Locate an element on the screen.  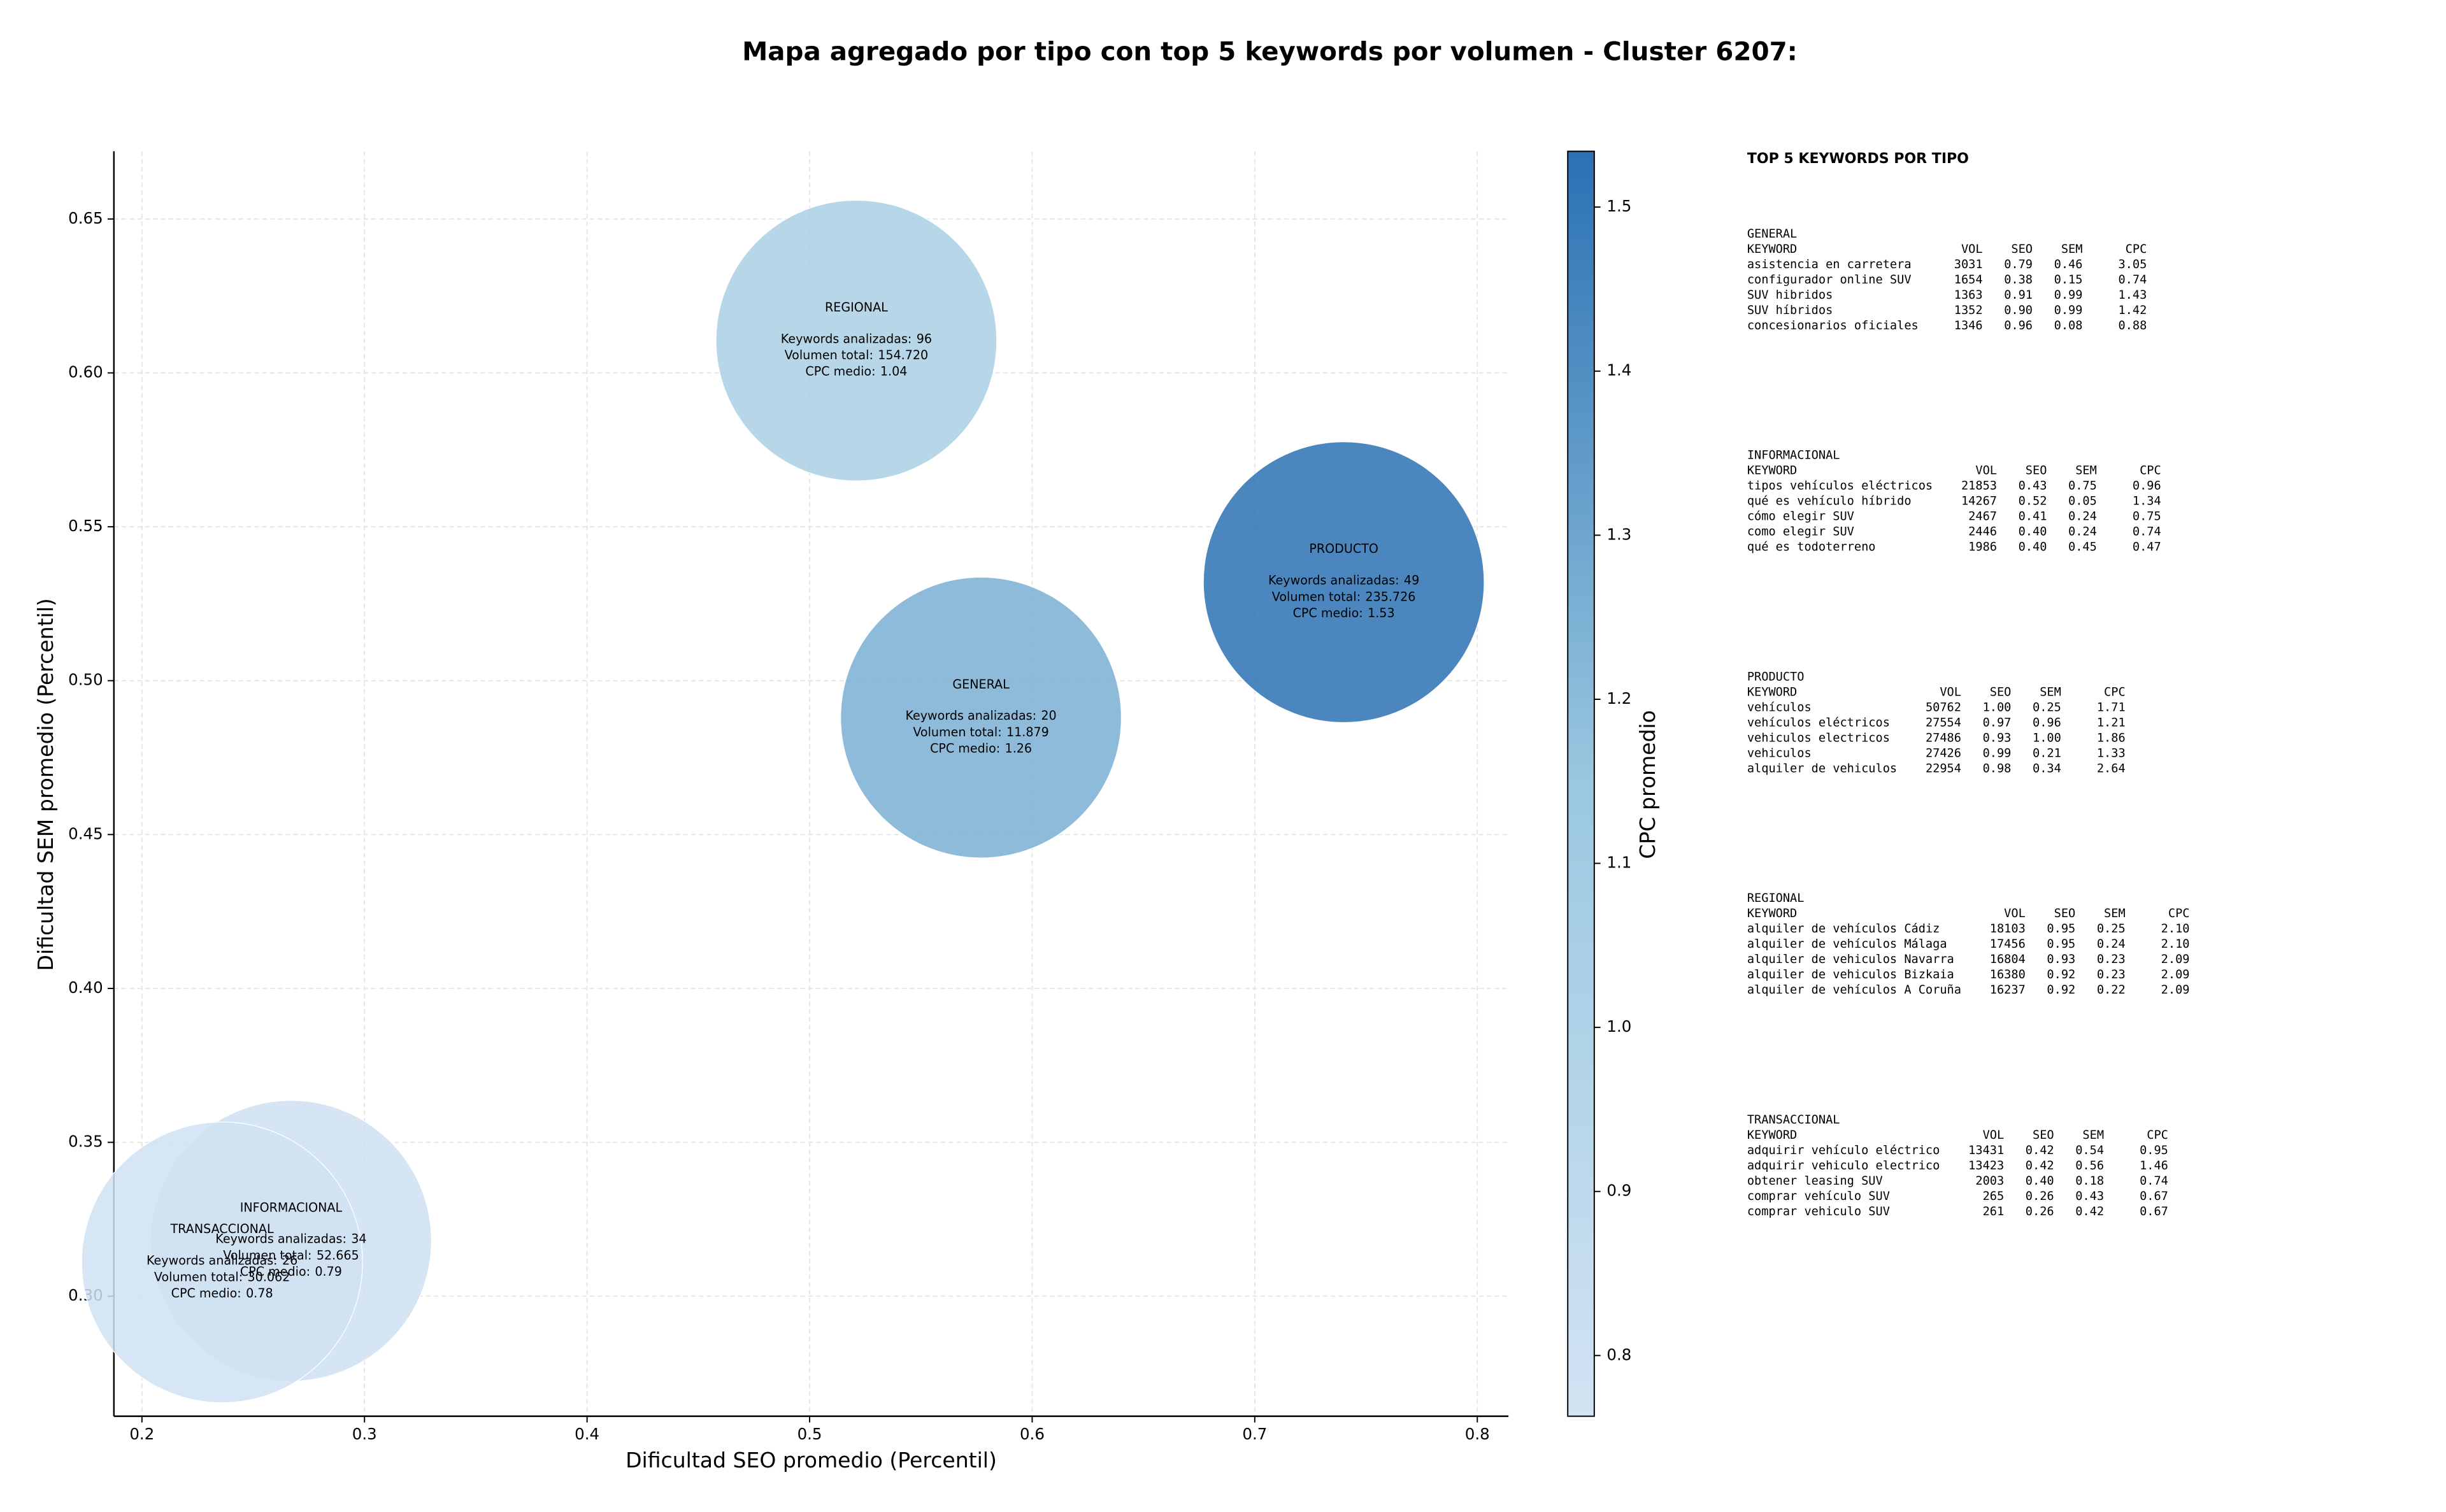
table-cell: SUV híbridos is located at coordinates (1790, 310).